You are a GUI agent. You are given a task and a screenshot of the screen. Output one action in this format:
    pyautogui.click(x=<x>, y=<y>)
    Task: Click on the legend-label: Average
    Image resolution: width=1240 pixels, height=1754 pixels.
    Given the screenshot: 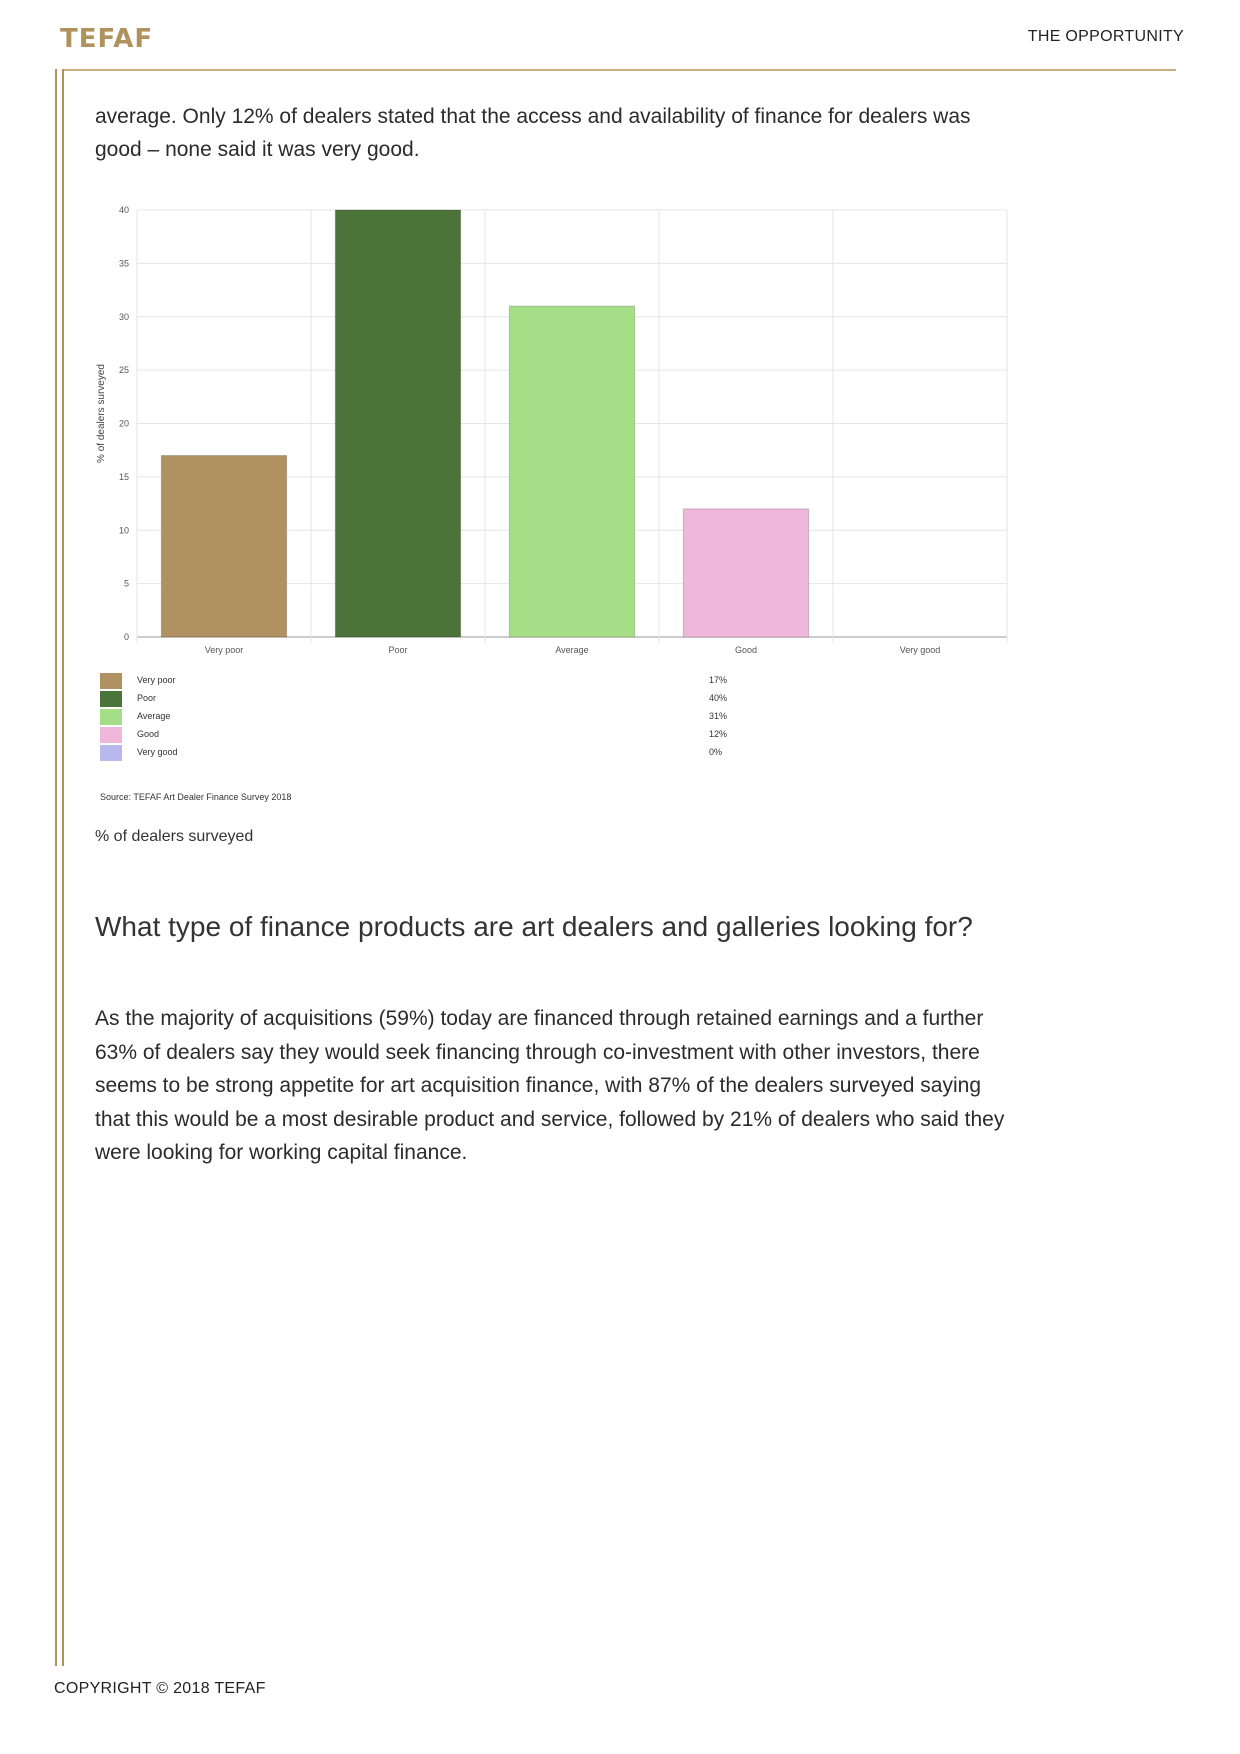 What is the action you would take?
    pyautogui.click(x=154, y=716)
    